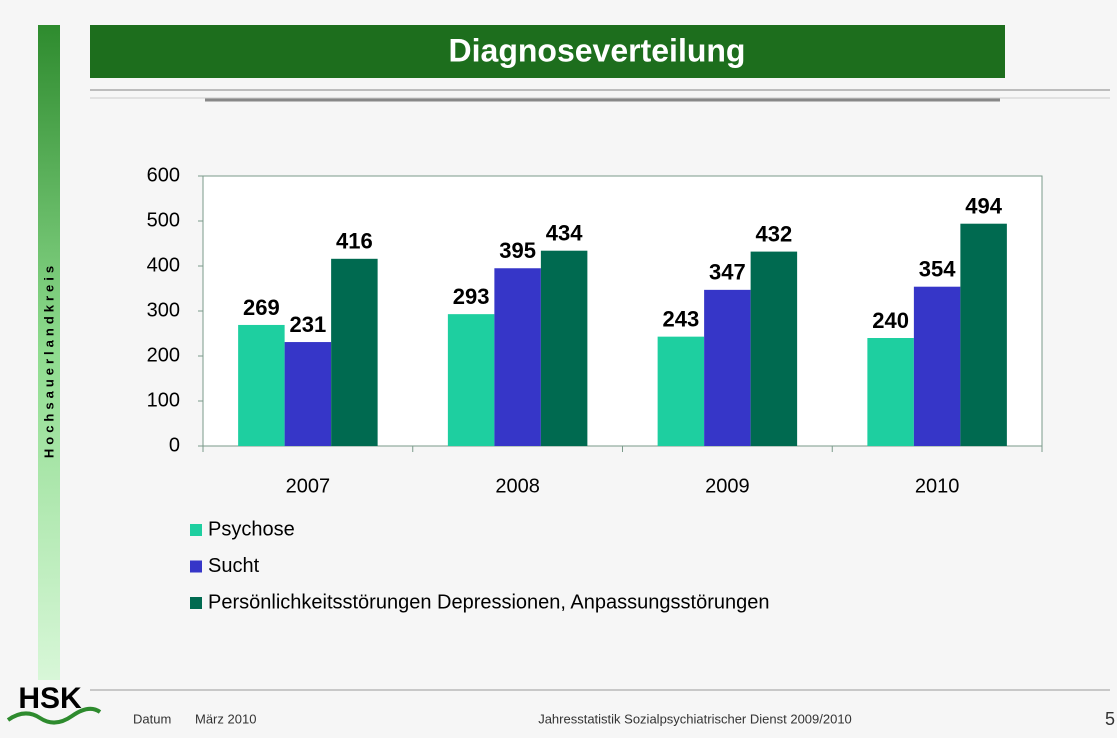 Image resolution: width=1117 pixels, height=743 pixels. Describe the element at coordinates (54, 715) in the screenshot. I see `logo-wave` at that location.